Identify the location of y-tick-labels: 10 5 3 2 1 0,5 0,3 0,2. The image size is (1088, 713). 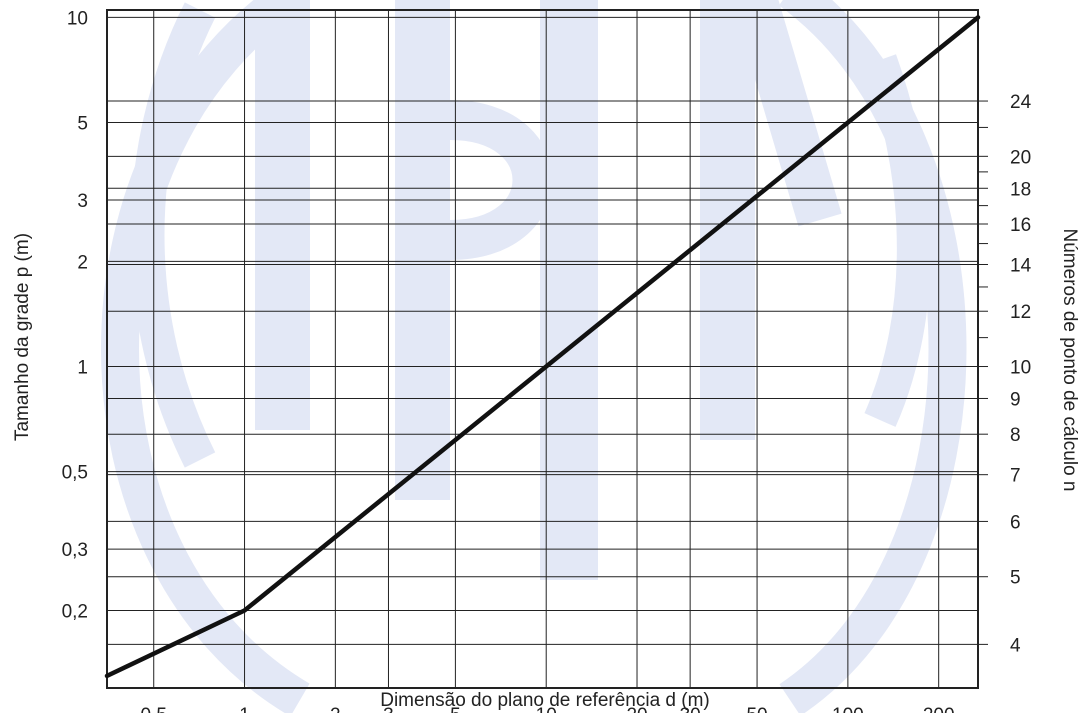
(75, 315).